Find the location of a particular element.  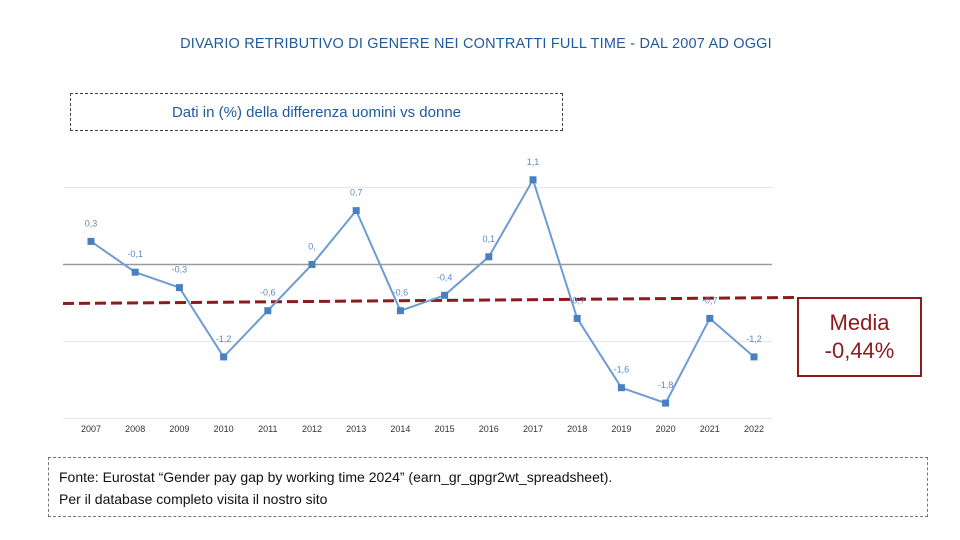

x-tick-label: 2014 is located at coordinates (400, 429).